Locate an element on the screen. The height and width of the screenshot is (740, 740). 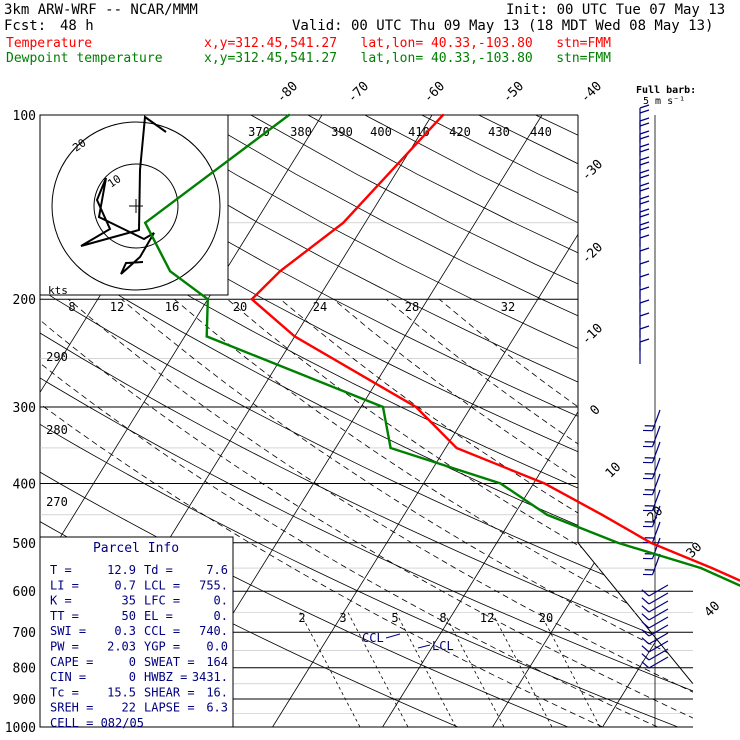
pressure-label-200: 200 is located at coordinates (24, 300).